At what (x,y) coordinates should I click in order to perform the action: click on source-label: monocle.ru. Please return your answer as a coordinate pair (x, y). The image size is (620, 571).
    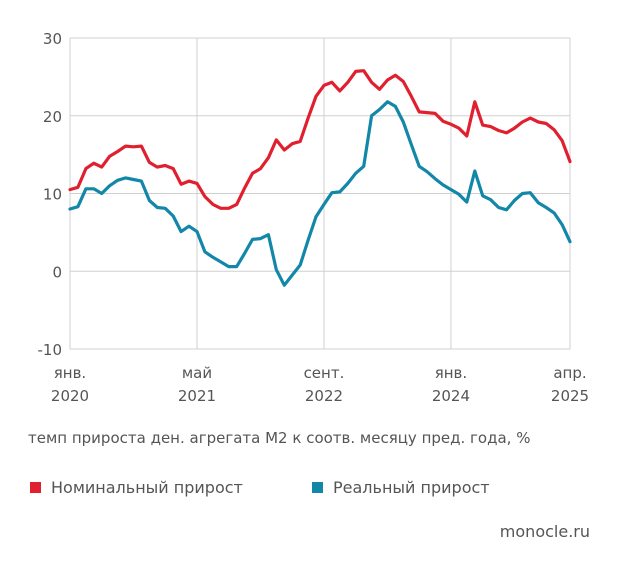
    Looking at the image, I should click on (544, 531).